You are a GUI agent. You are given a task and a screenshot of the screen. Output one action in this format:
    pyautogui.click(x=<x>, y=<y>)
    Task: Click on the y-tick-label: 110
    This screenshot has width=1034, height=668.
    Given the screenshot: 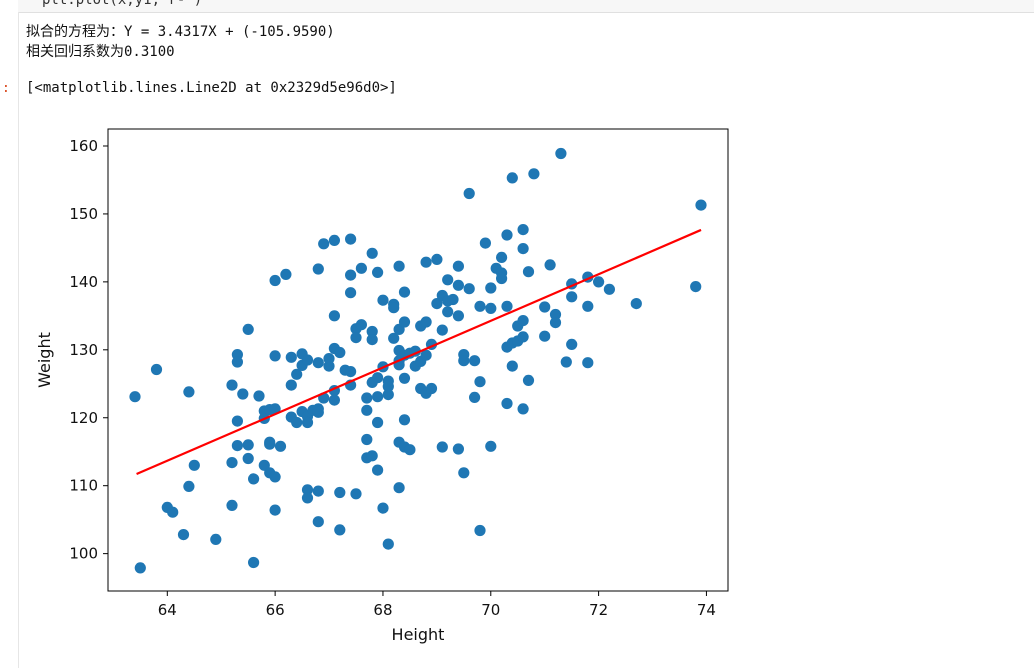 What is the action you would take?
    pyautogui.click(x=83, y=486)
    